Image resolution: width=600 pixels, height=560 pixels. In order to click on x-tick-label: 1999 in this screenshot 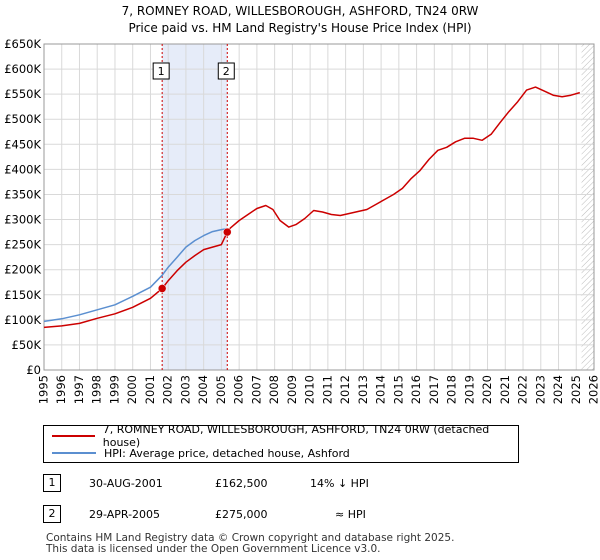, I will do `click(114, 389)`.